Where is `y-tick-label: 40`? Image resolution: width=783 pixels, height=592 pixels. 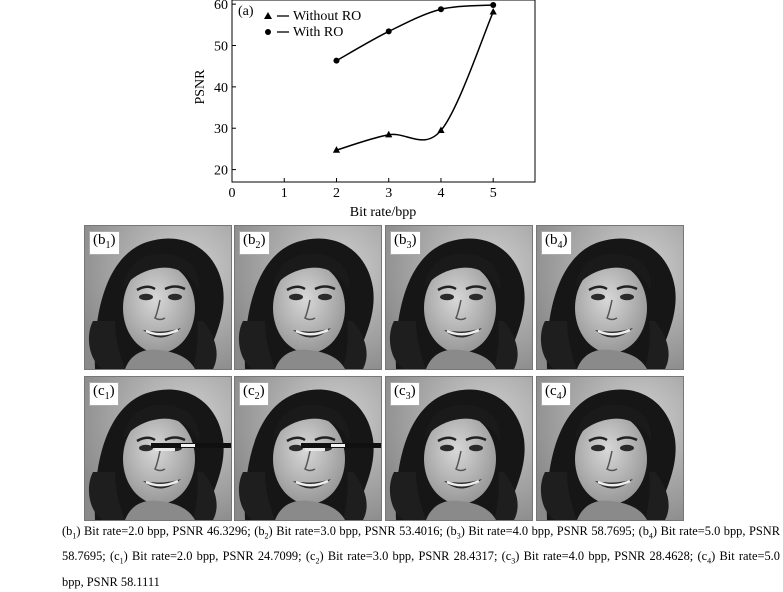 y-tick-label: 40 is located at coordinates (221, 88).